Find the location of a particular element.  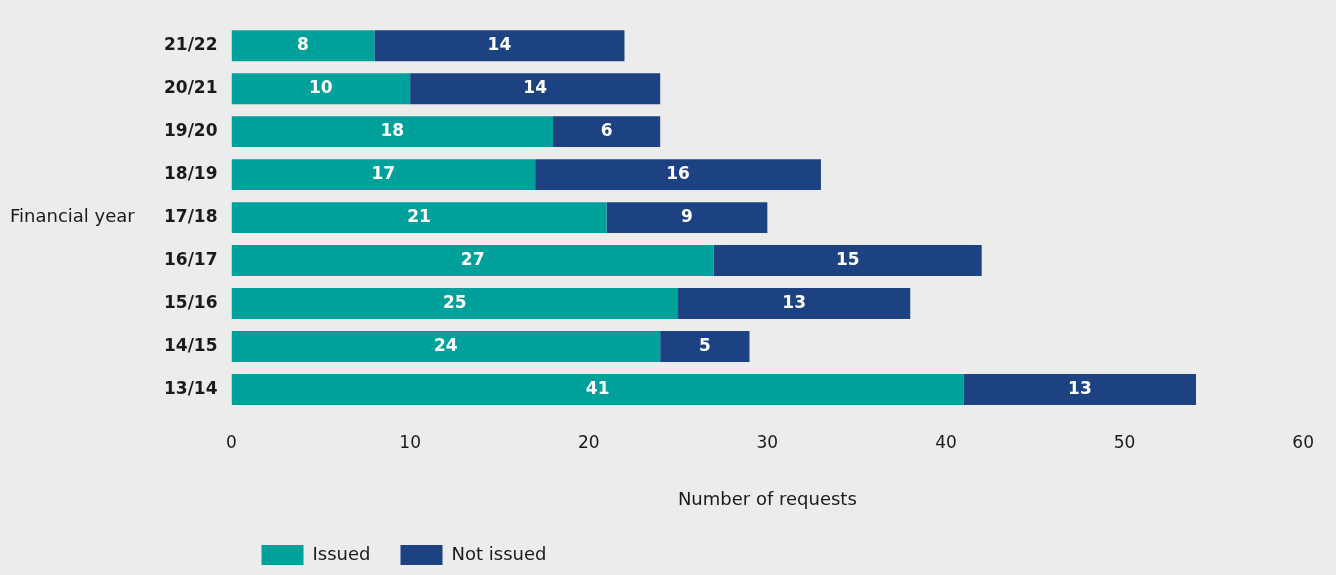

y-tick-label: 15/16 is located at coordinates (190, 301).